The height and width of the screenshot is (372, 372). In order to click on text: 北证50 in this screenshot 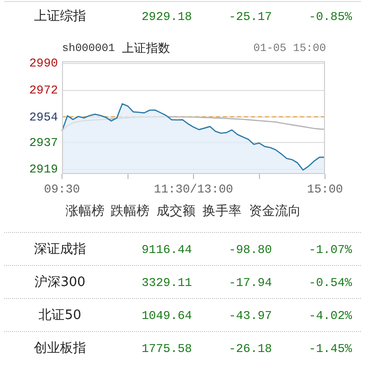, I will do `click(60, 315)`.